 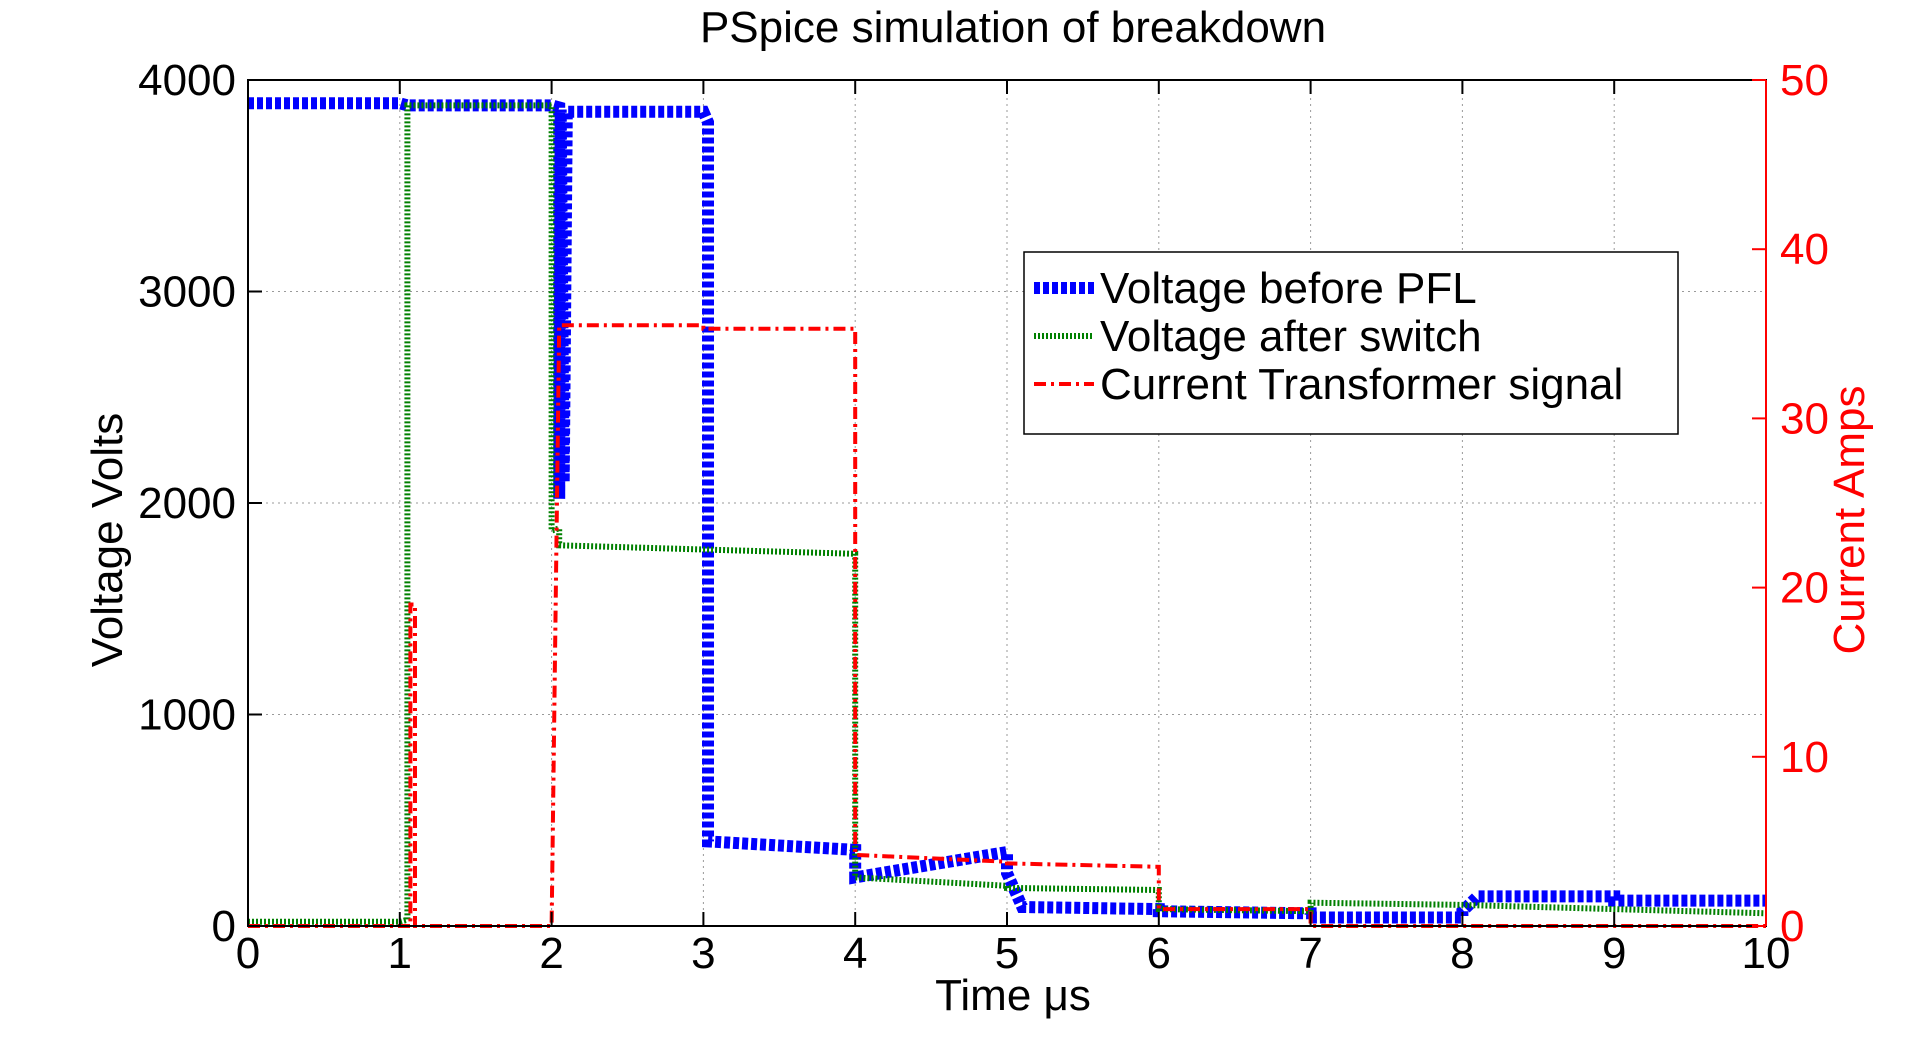 What do you see at coordinates (248, 953) in the screenshot?
I see `x-tick-label: 0` at bounding box center [248, 953].